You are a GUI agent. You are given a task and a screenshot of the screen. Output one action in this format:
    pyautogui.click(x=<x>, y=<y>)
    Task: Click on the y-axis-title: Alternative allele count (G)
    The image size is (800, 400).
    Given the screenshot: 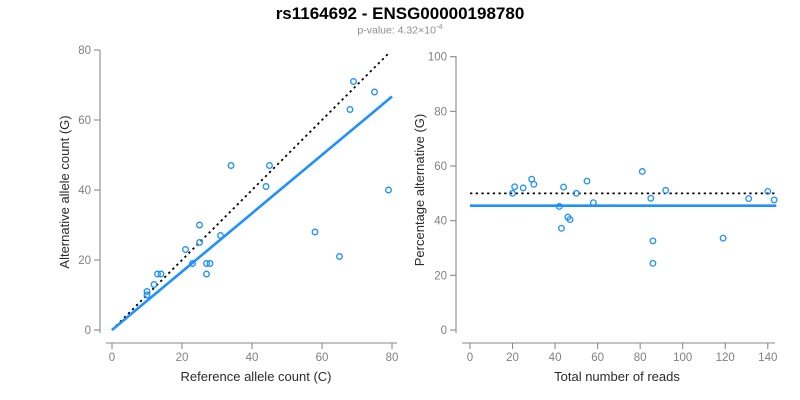 What is the action you would take?
    pyautogui.click(x=64, y=191)
    